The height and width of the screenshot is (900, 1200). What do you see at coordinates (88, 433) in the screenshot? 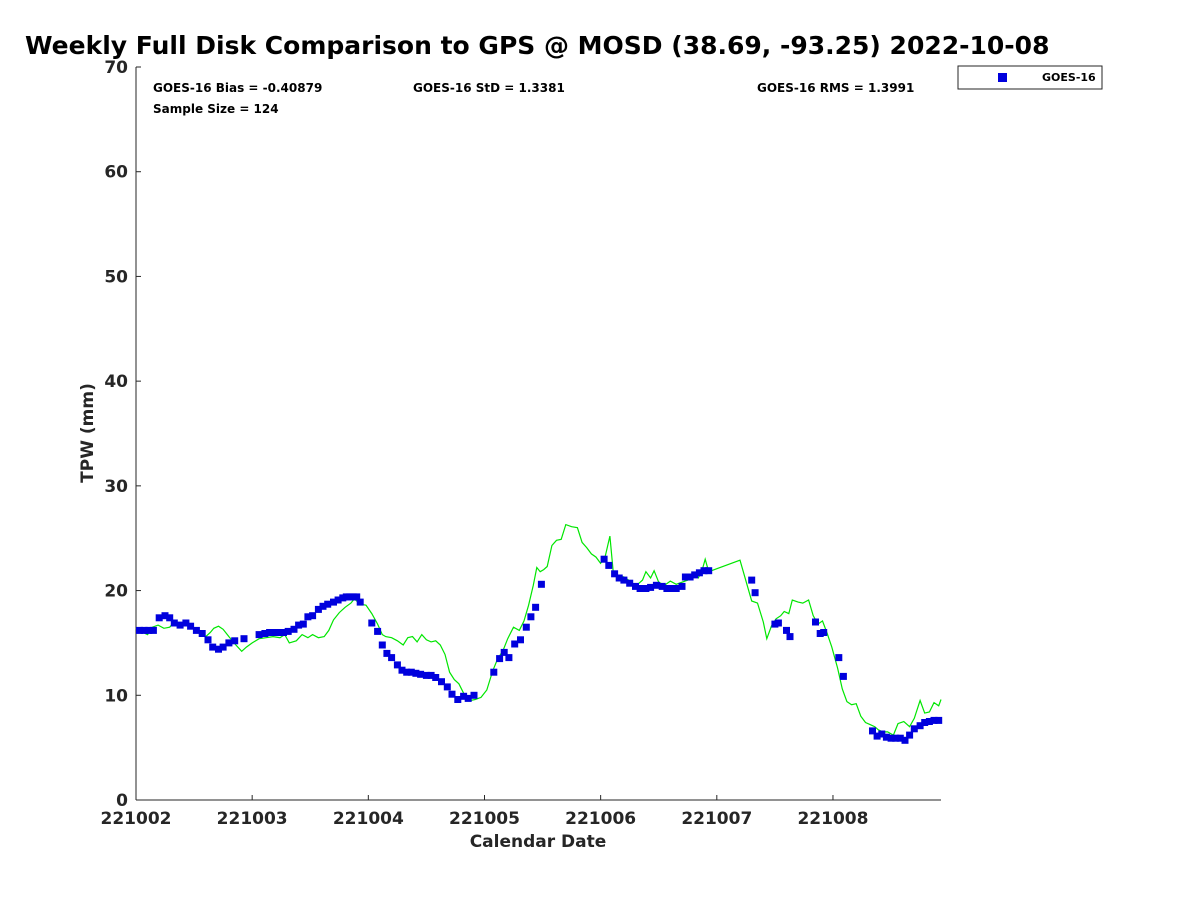
I see `y-axis-label: TPW (mm)` at bounding box center [88, 433].